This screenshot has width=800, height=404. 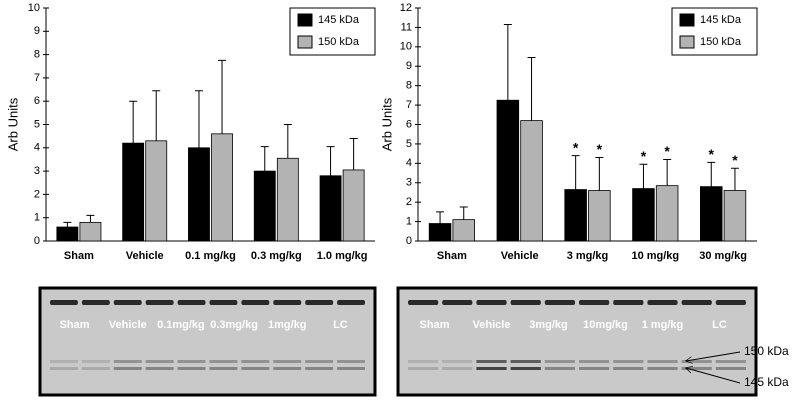 What do you see at coordinates (605, 325) in the screenshot?
I see `lane-label: 10mg/kg` at bounding box center [605, 325].